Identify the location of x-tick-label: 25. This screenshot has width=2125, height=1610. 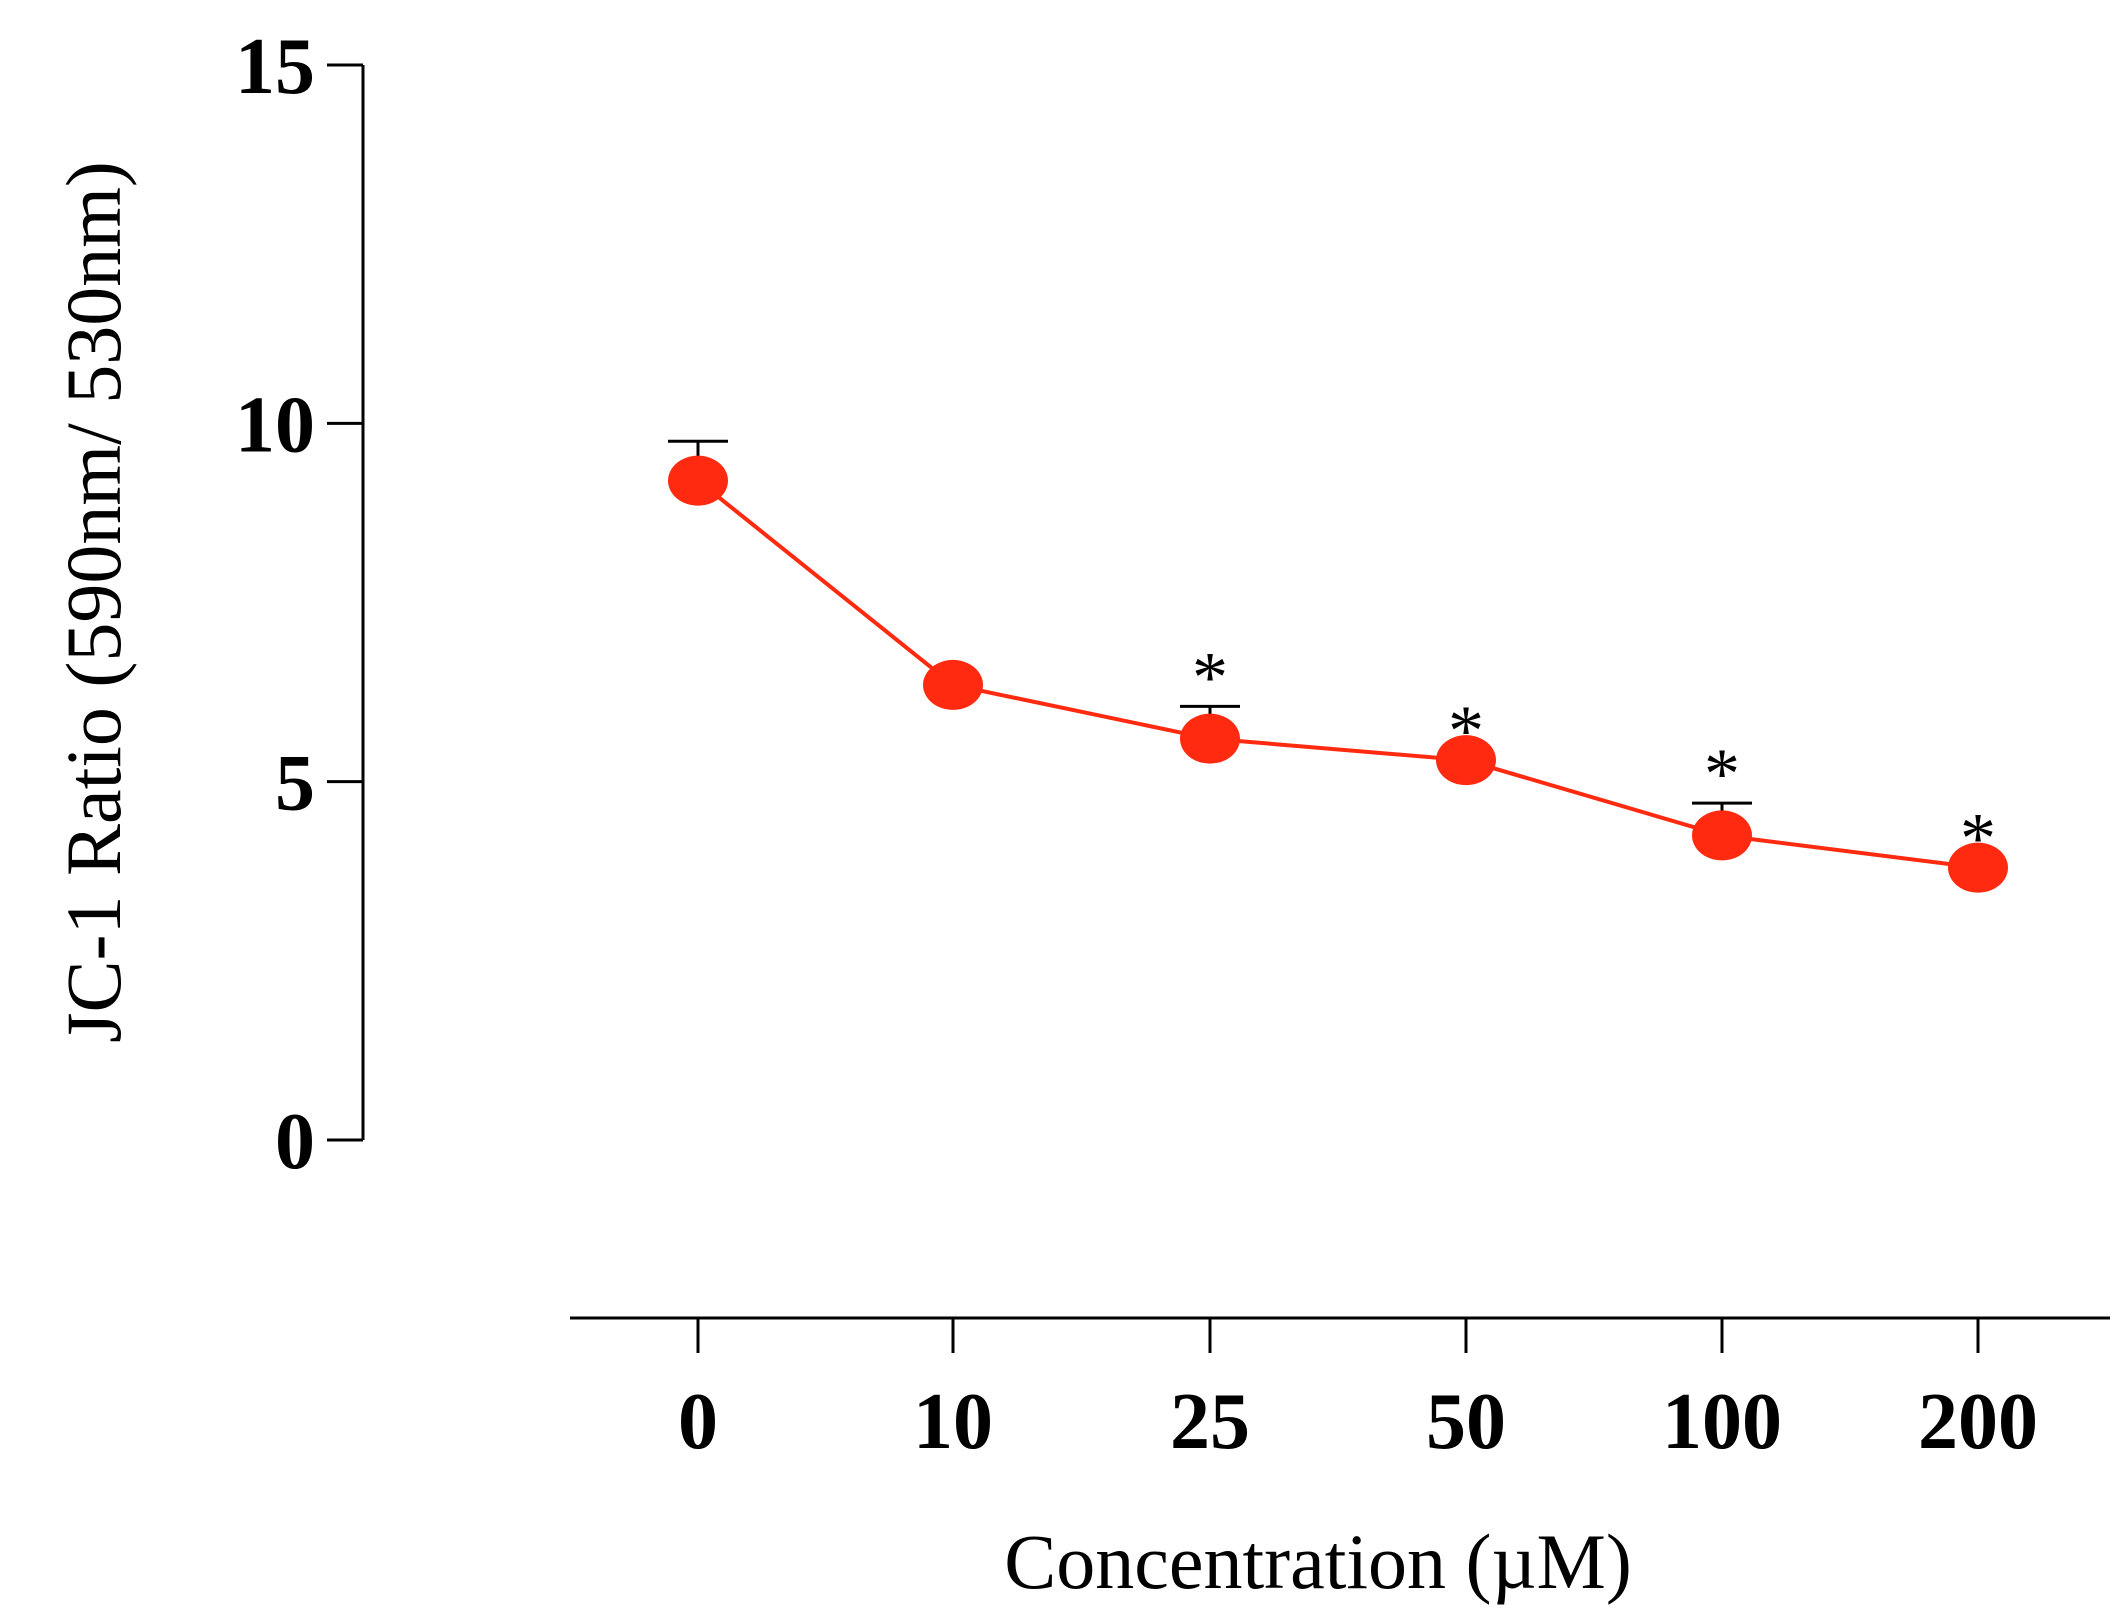
(1210, 1422).